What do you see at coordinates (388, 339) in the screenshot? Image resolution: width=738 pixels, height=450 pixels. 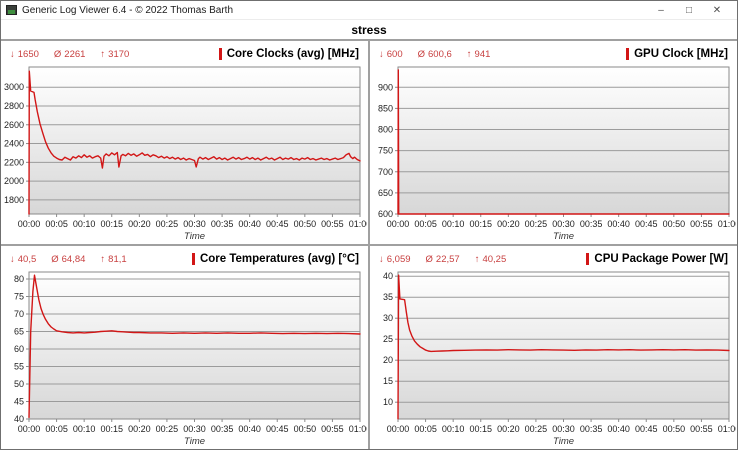 I see `ytick-label-25: 25` at bounding box center [388, 339].